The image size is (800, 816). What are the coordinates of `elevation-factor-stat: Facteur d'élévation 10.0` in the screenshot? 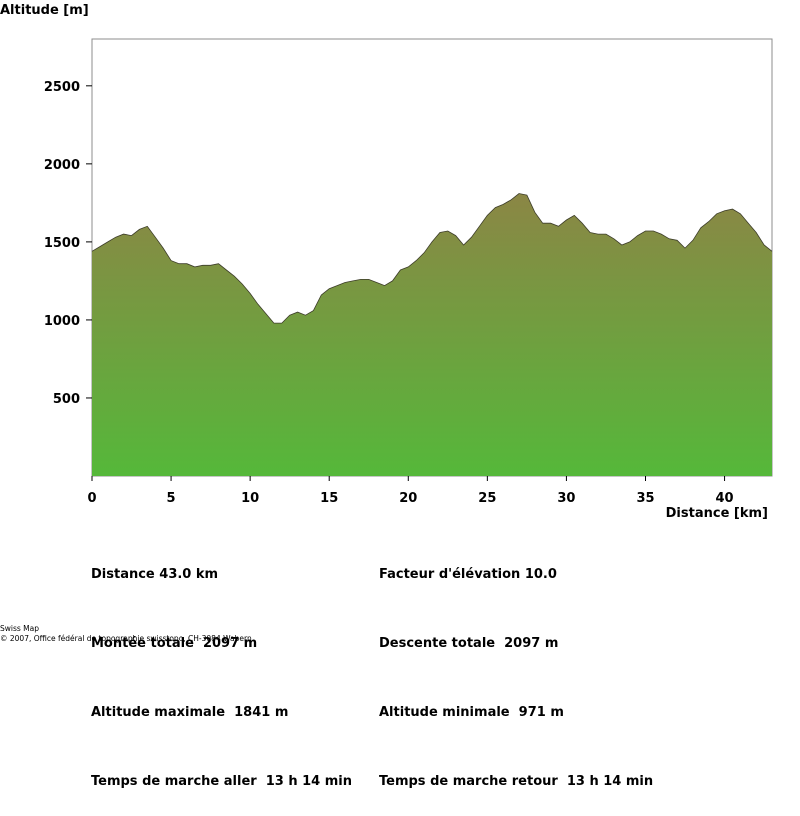 It's located at (468, 574).